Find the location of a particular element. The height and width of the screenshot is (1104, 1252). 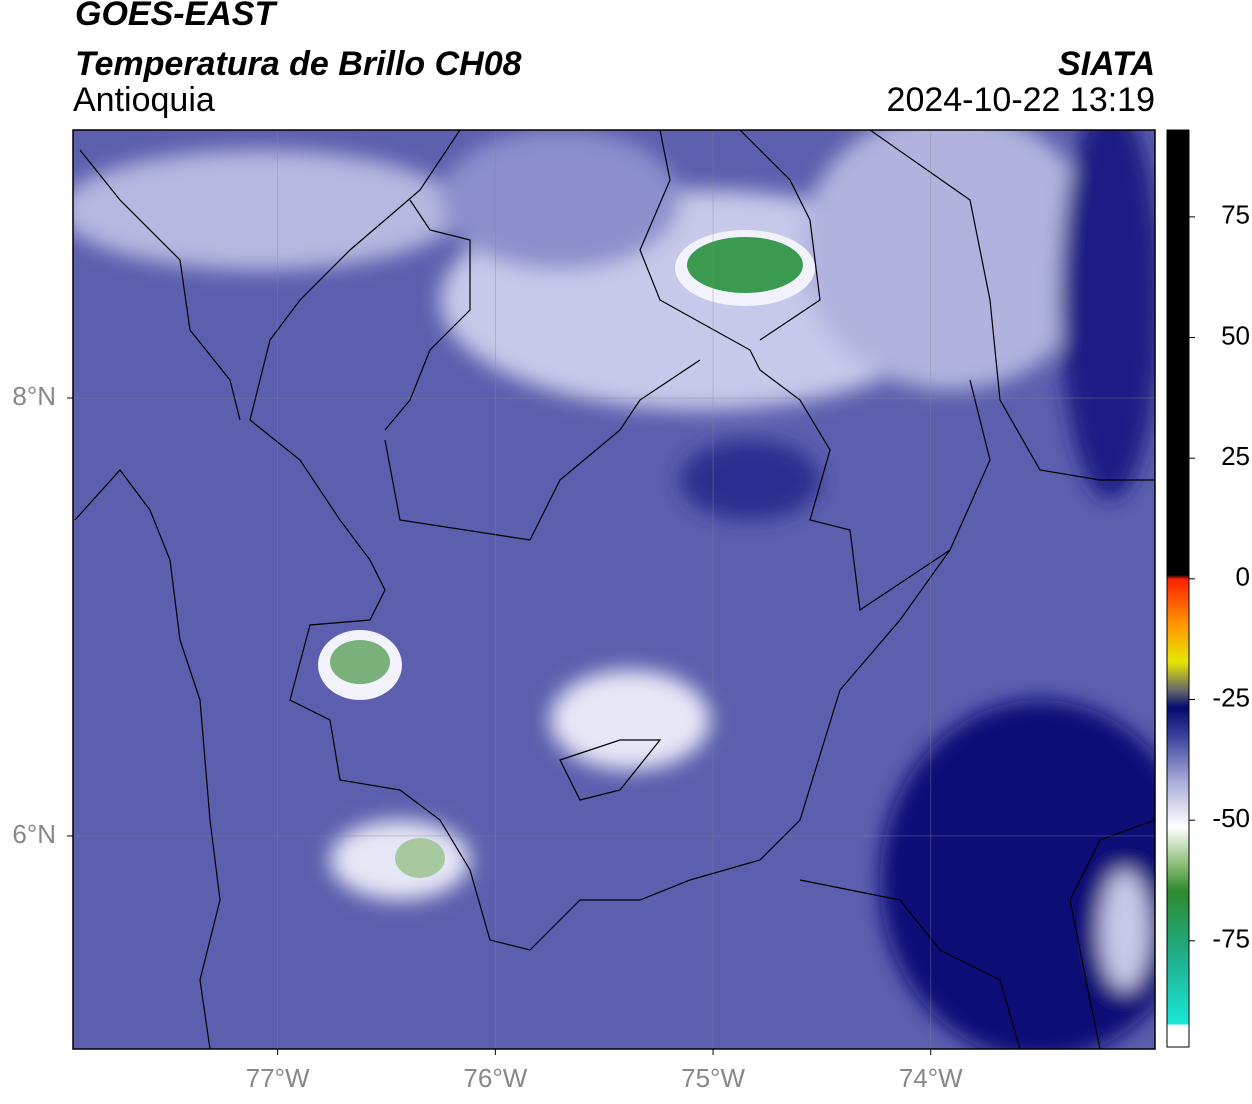

x-tick-label: 74°W is located at coordinates (931, 1078).